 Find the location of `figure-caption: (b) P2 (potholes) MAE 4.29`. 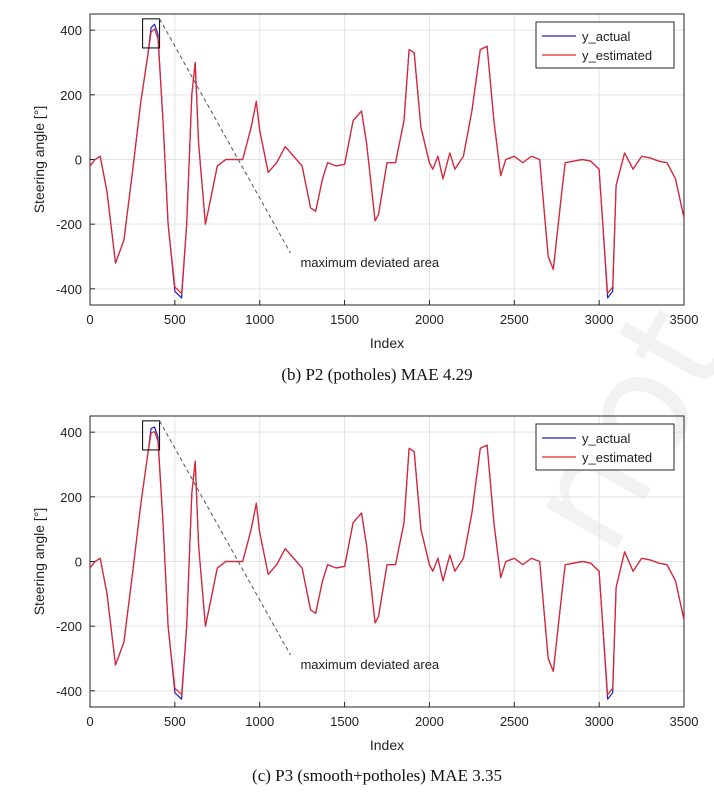

figure-caption: (b) P2 (potholes) MAE 4.29 is located at coordinates (376, 374).